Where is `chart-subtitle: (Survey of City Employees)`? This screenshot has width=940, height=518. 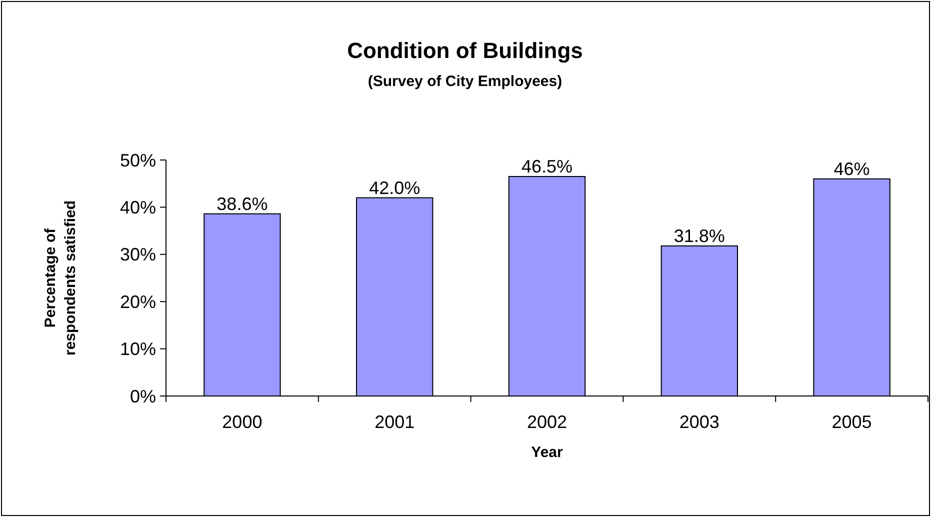 chart-subtitle: (Survey of City Employees) is located at coordinates (465, 81).